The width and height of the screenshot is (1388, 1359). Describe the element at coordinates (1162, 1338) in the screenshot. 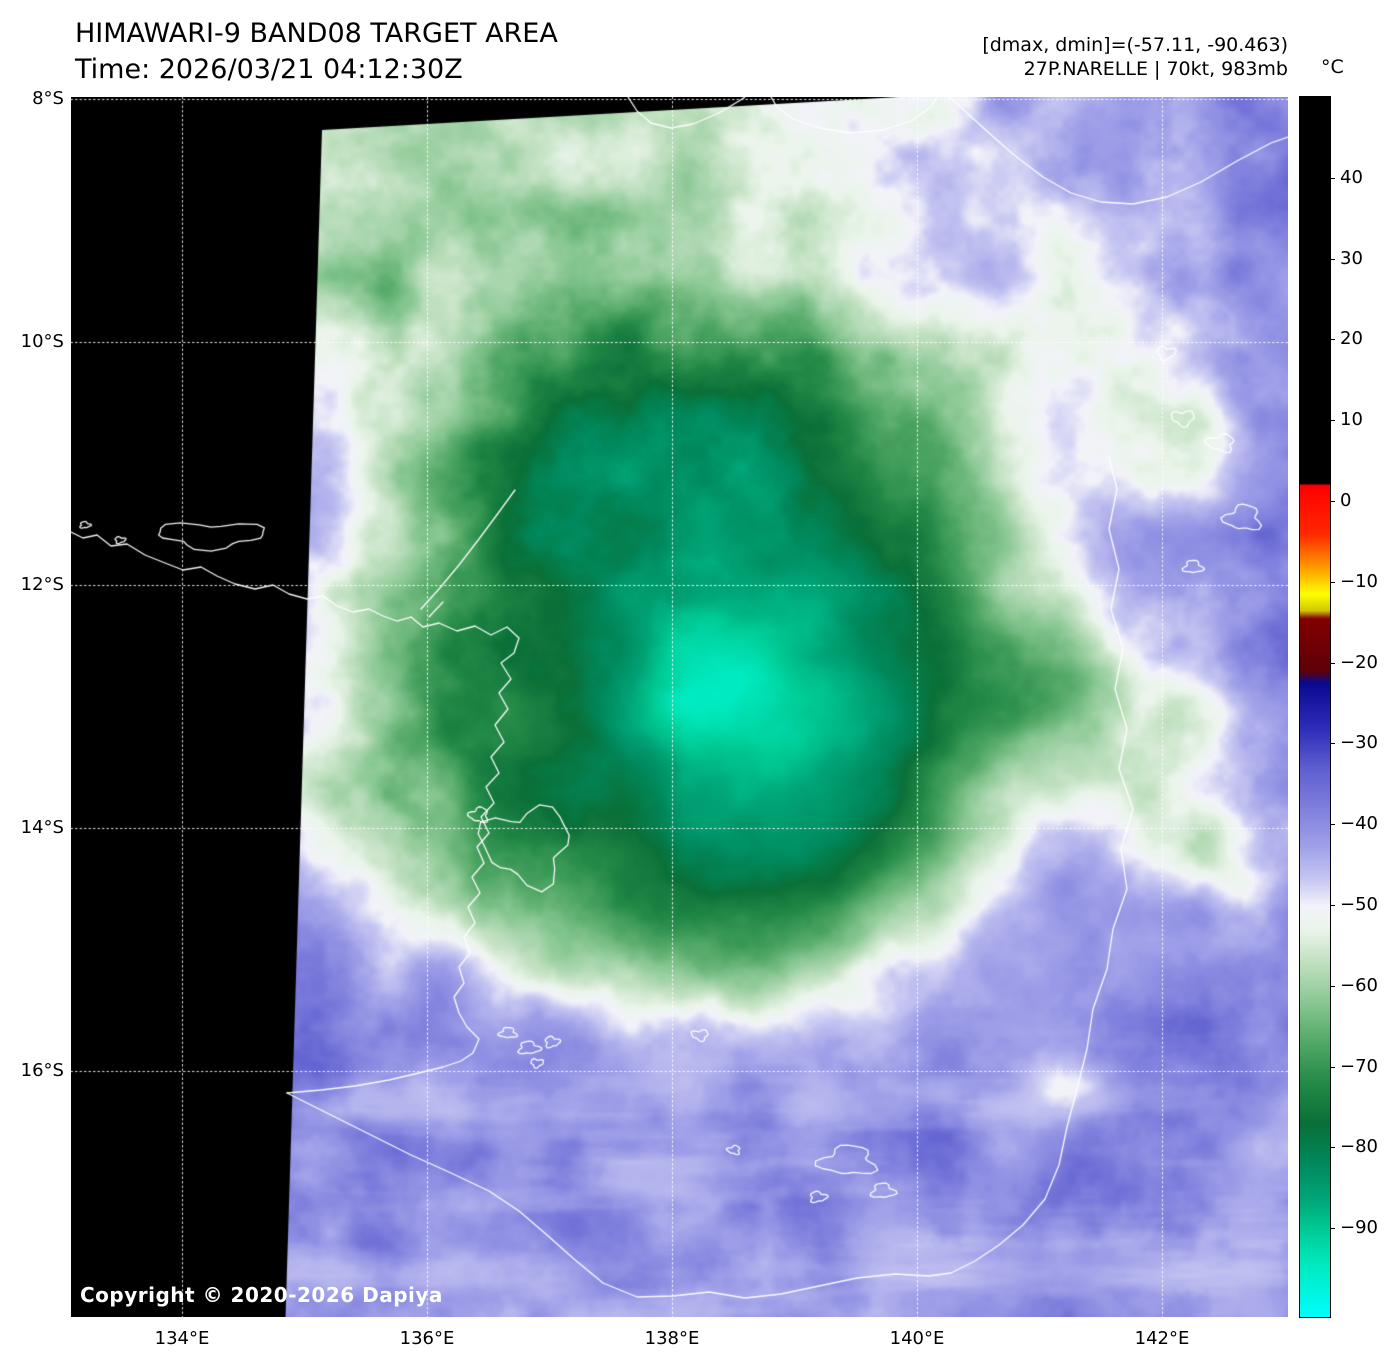

I see `lon-tick-label: 142°E` at that location.